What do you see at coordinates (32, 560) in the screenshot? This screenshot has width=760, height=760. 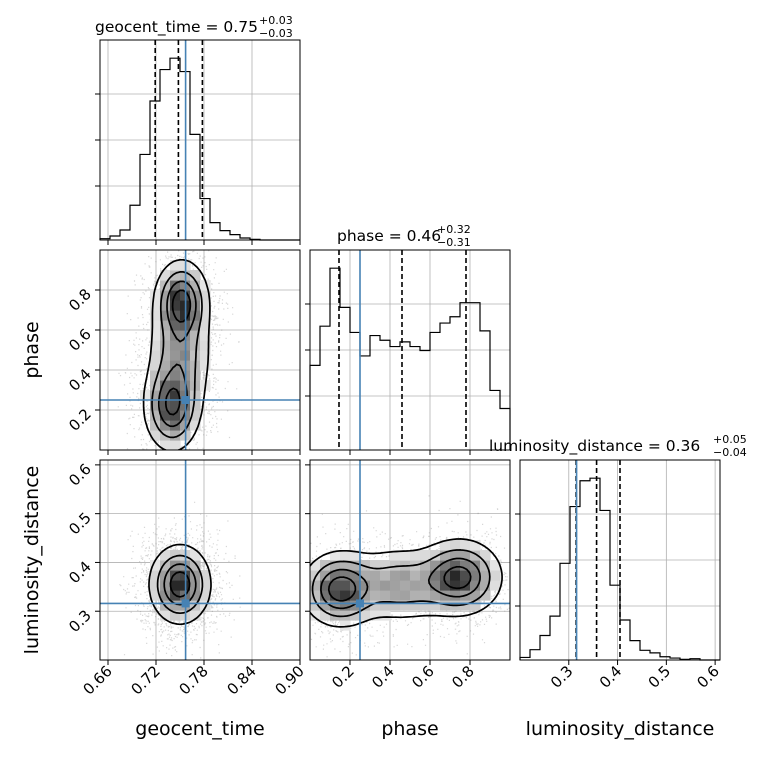 I see `ylabel-luminosity-distance: luminosity_distance` at bounding box center [32, 560].